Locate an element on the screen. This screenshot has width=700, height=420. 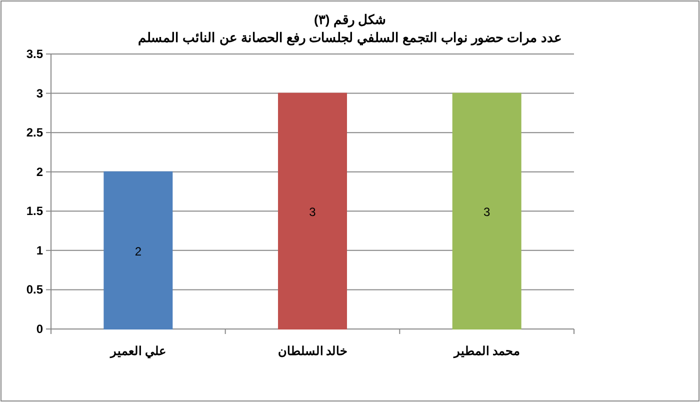
y-tick-label: 3.5 is located at coordinates (35, 54).